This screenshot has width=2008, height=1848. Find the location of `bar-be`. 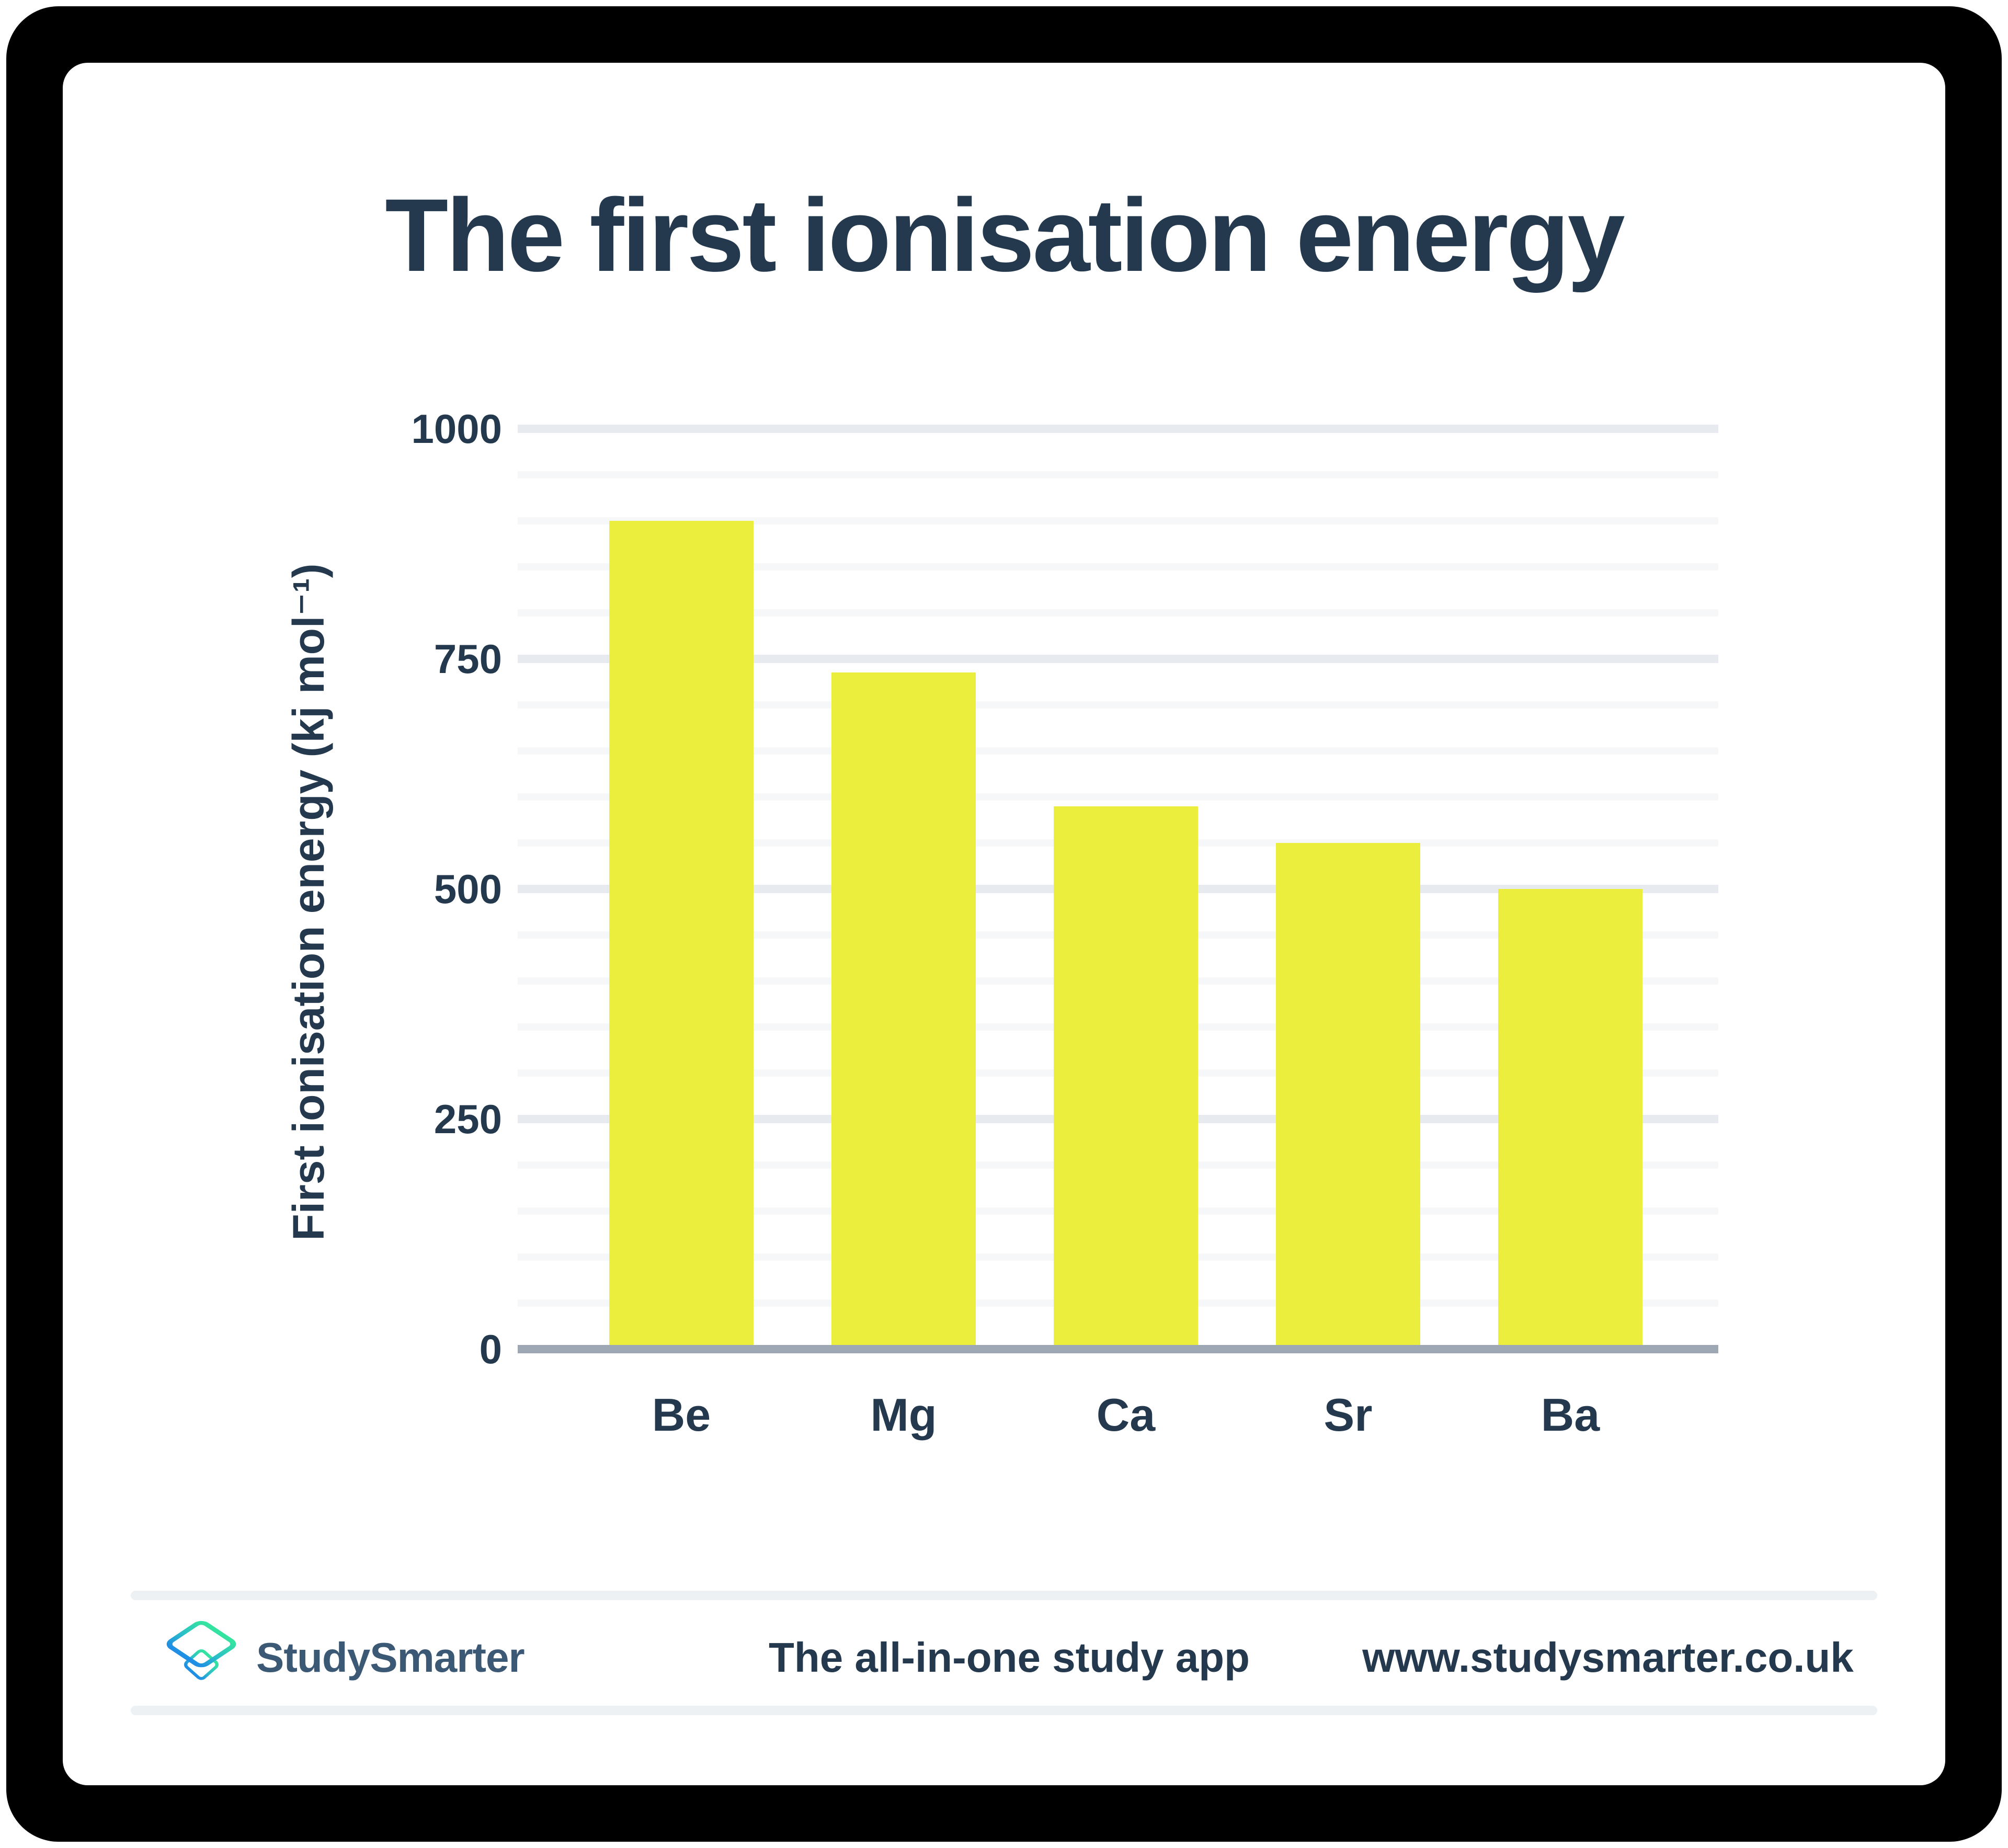

bar-be is located at coordinates (682, 935).